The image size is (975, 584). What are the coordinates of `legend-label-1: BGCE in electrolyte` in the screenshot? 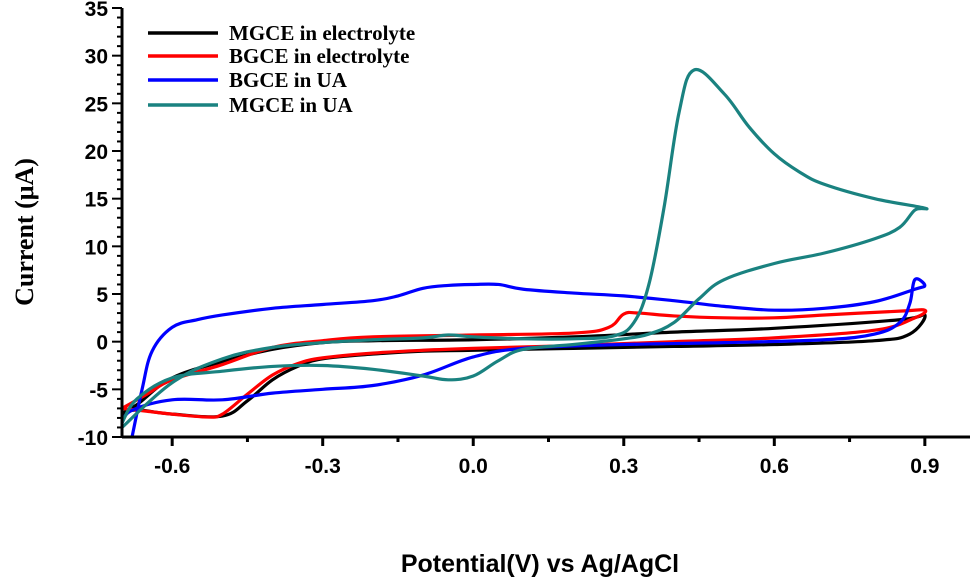 It's located at (319, 56).